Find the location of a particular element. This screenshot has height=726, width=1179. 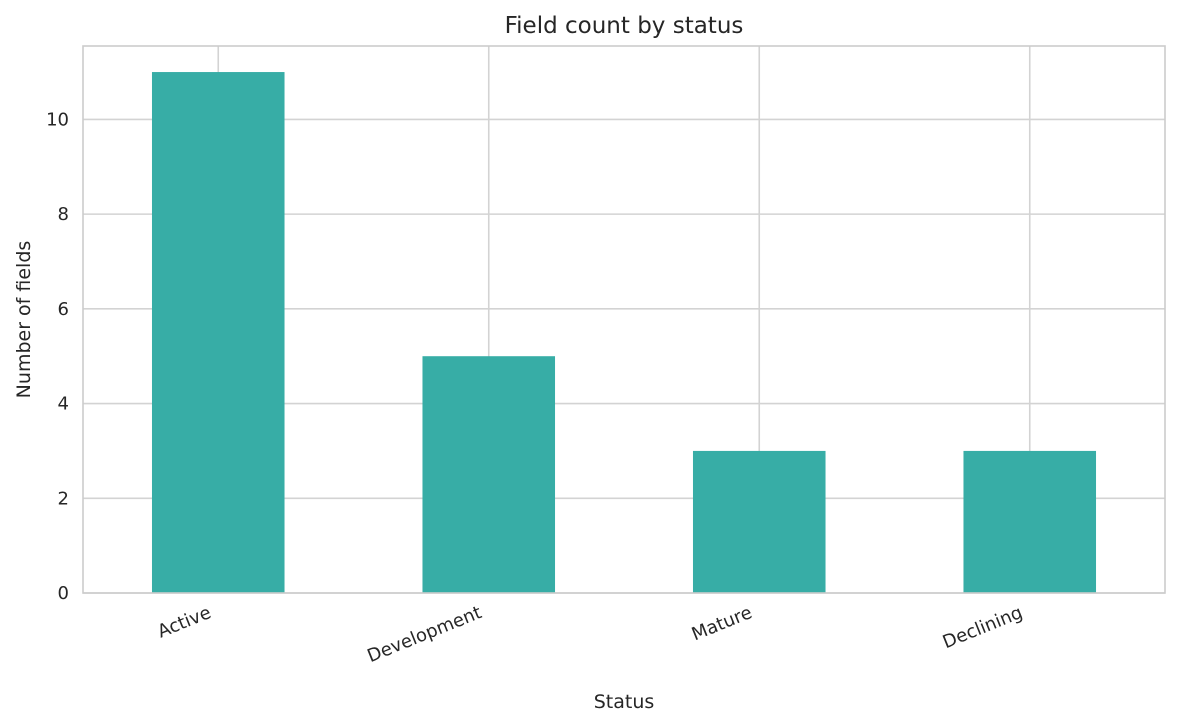

bar-development is located at coordinates (489, 474).